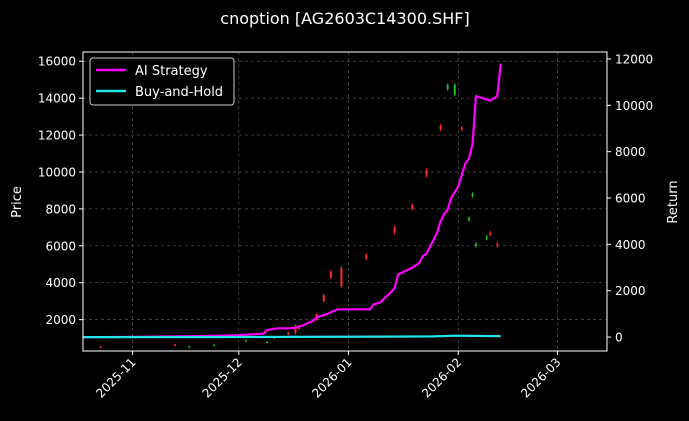 This screenshot has width=689, height=421. Describe the element at coordinates (179, 92) in the screenshot. I see `legend-label-buy-and-hold: Buy-and-Hold` at that location.